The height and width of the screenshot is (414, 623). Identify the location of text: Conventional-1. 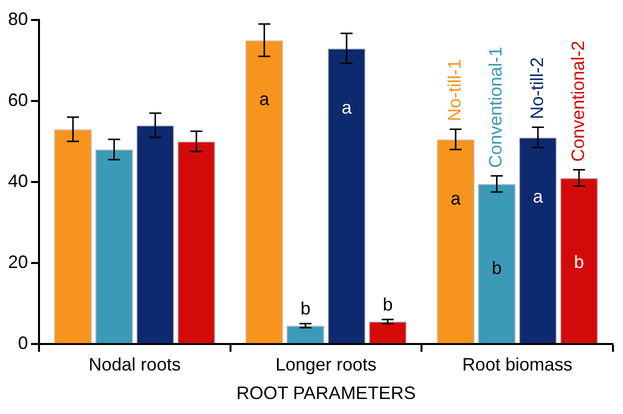
(496, 107).